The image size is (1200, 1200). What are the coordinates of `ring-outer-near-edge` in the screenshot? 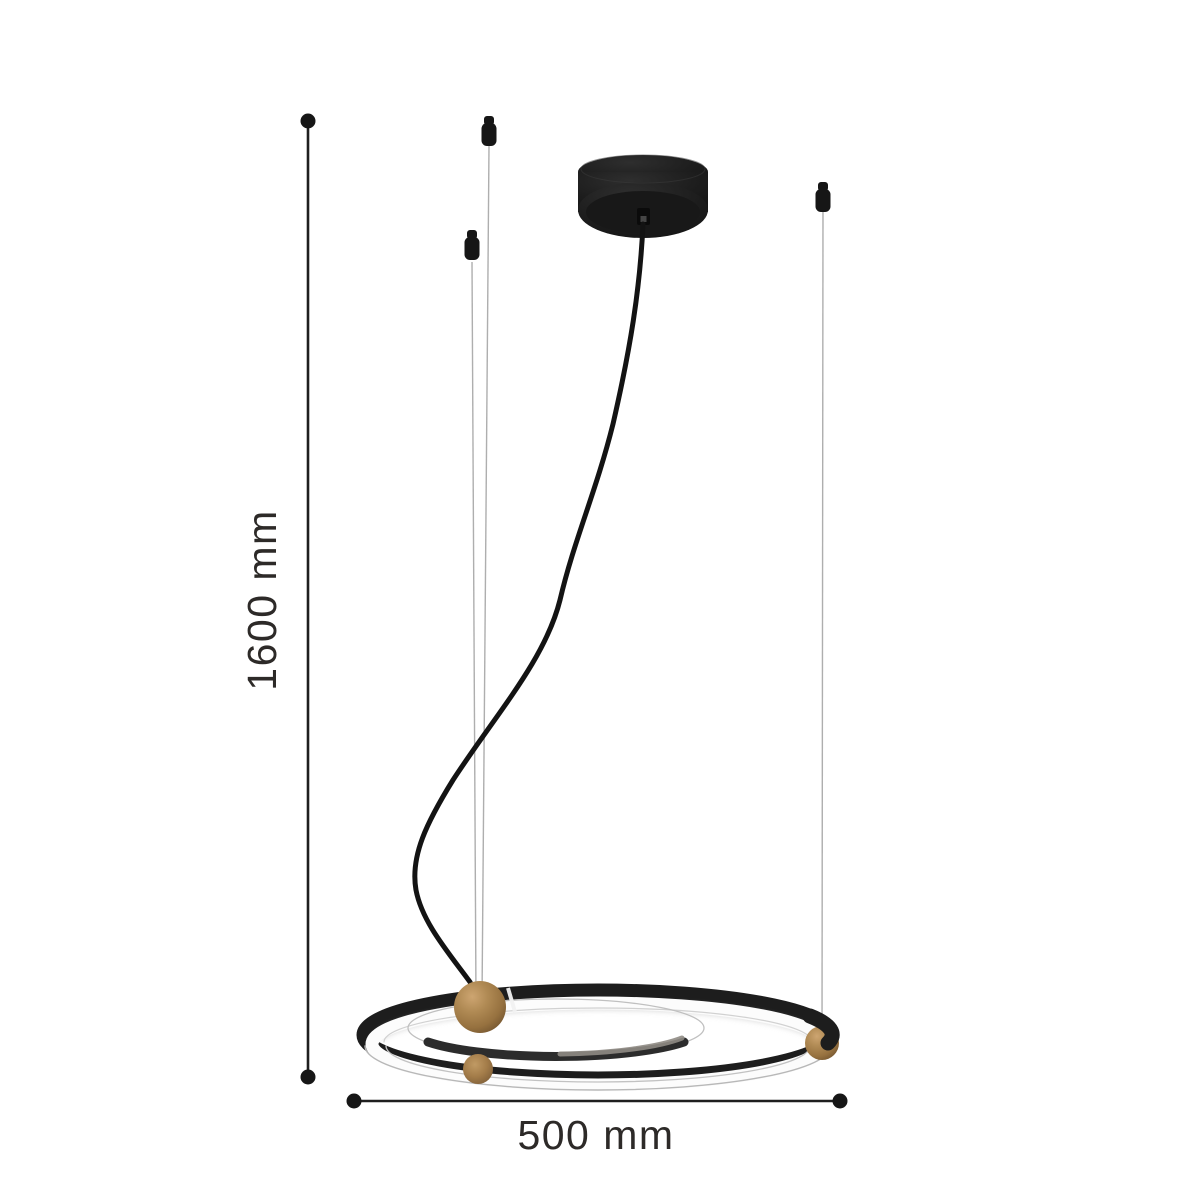 It's located at (598, 1068).